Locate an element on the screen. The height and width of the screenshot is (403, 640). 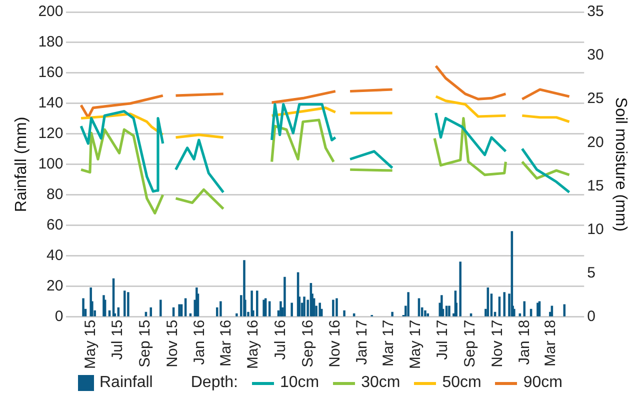
y-tick-label: 200 is located at coordinates (51, 11).